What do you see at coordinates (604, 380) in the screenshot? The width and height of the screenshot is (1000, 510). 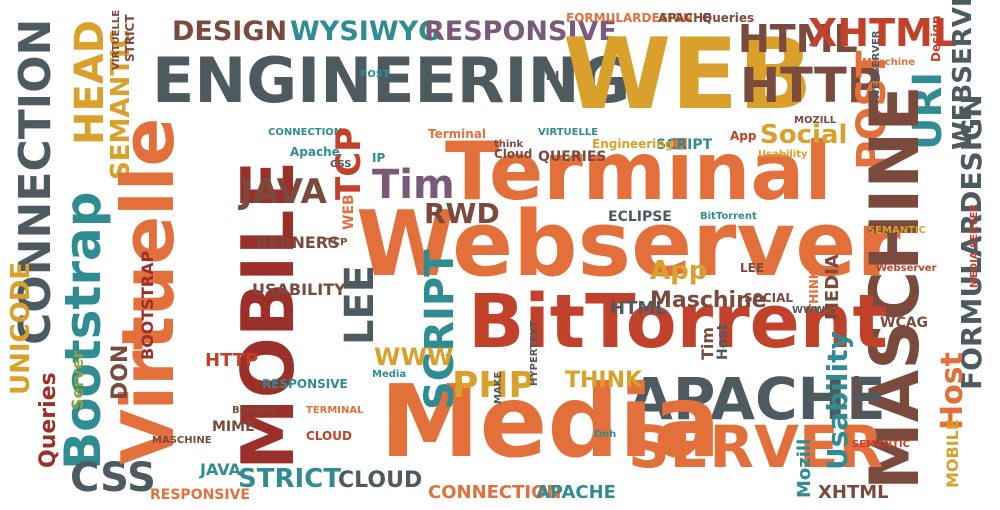 I see `word-think: THINK` at bounding box center [604, 380].